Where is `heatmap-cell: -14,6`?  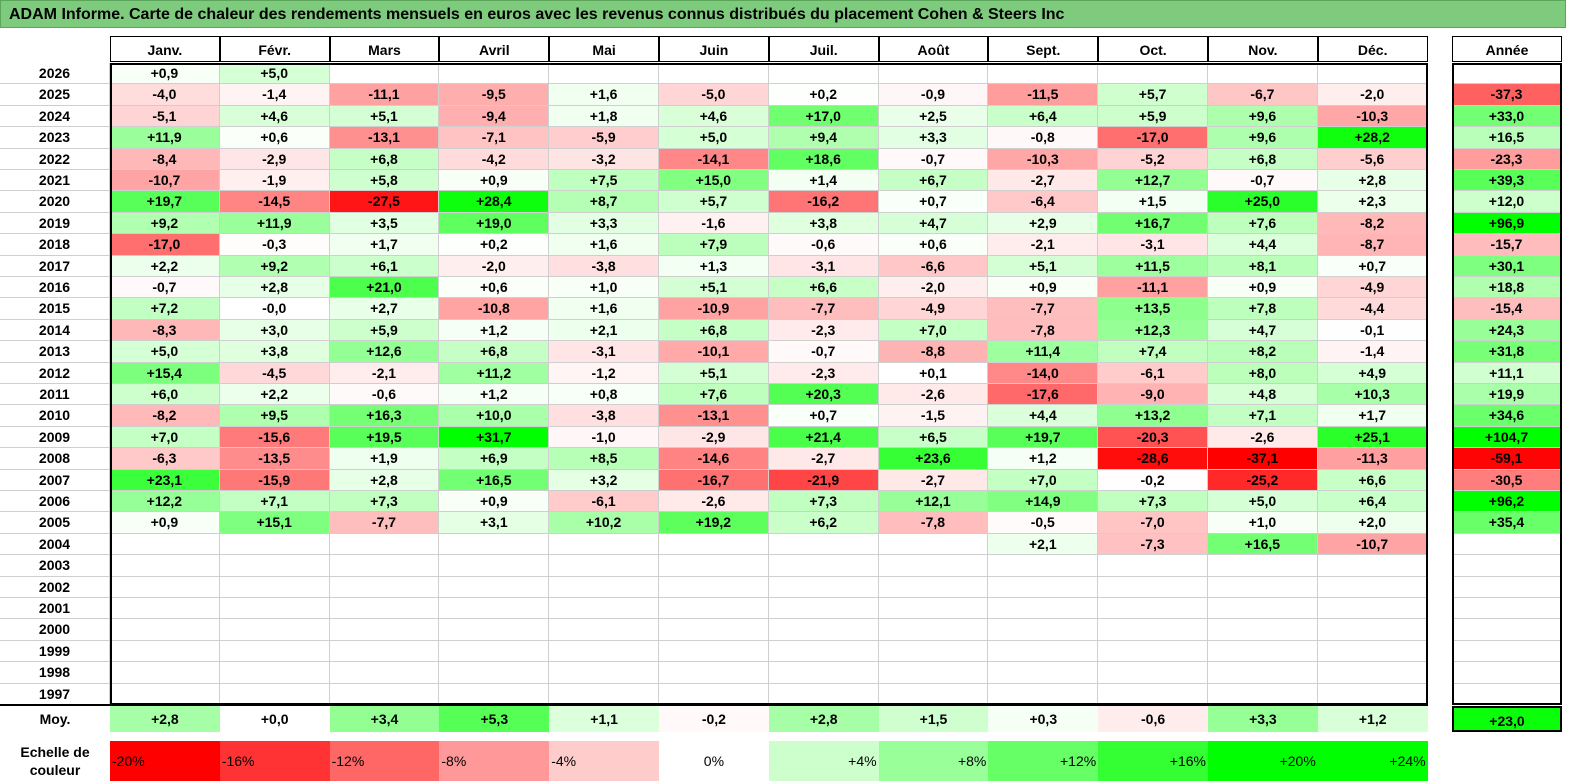
heatmap-cell: -14,6 is located at coordinates (714, 459).